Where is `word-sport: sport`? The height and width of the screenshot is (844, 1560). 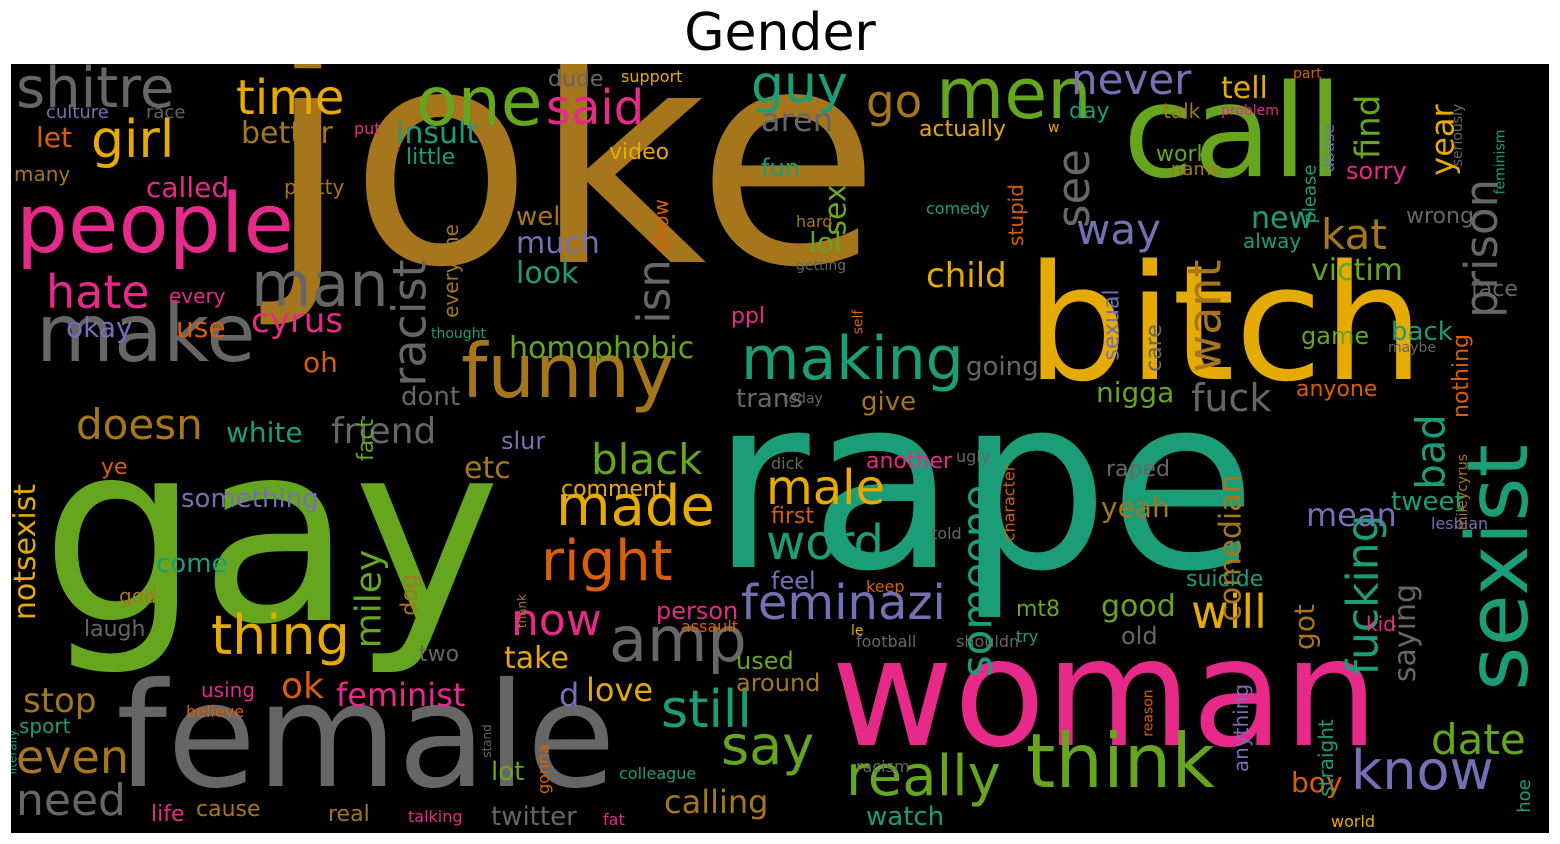 word-sport: sport is located at coordinates (45, 726).